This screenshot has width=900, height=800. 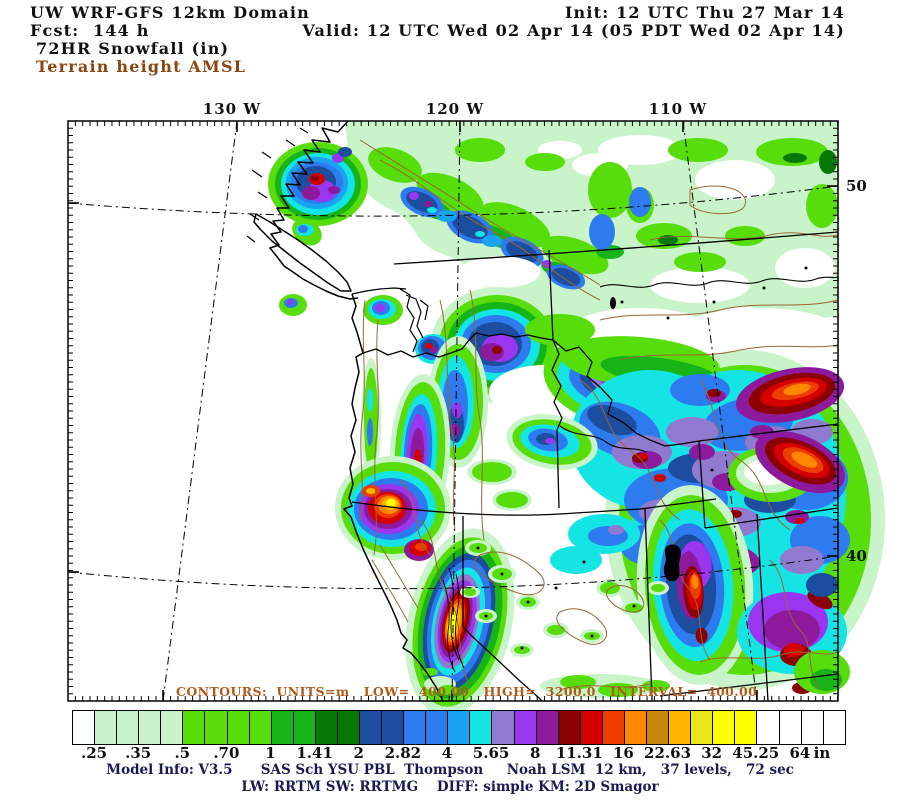 What do you see at coordinates (182, 753) in the screenshot?
I see `colorbar-tick-label: .5` at bounding box center [182, 753].